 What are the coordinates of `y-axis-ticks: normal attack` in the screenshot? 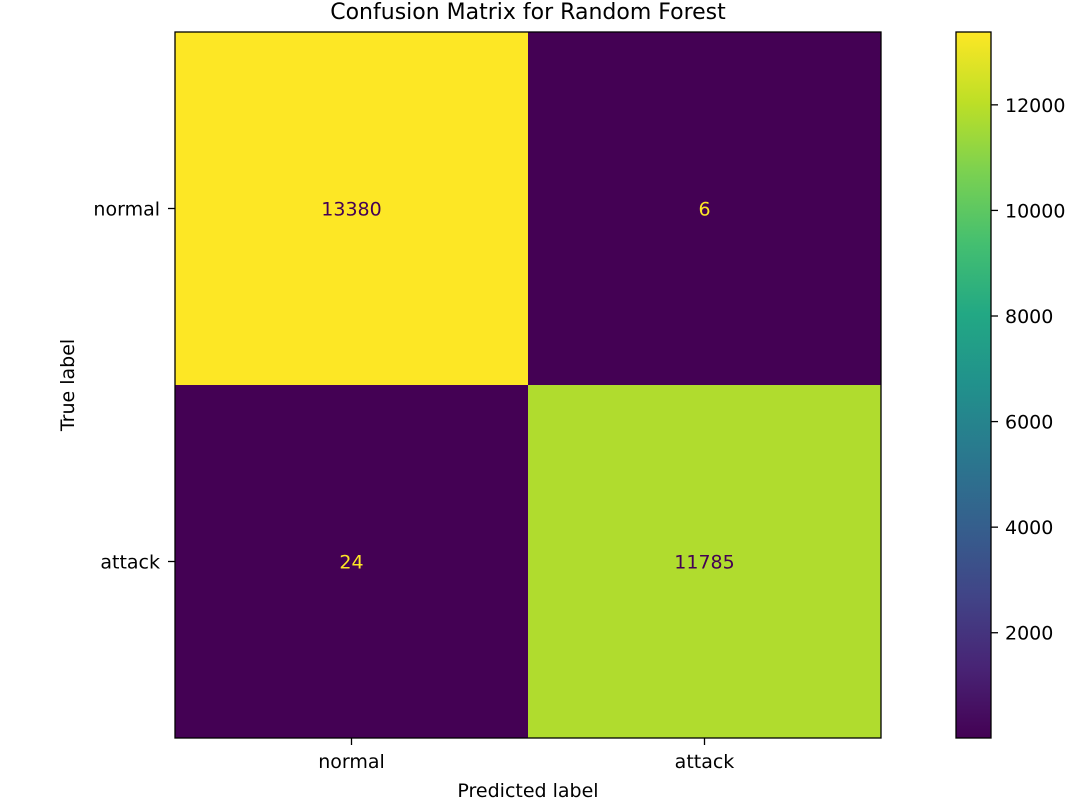 It's located at (134, 386).